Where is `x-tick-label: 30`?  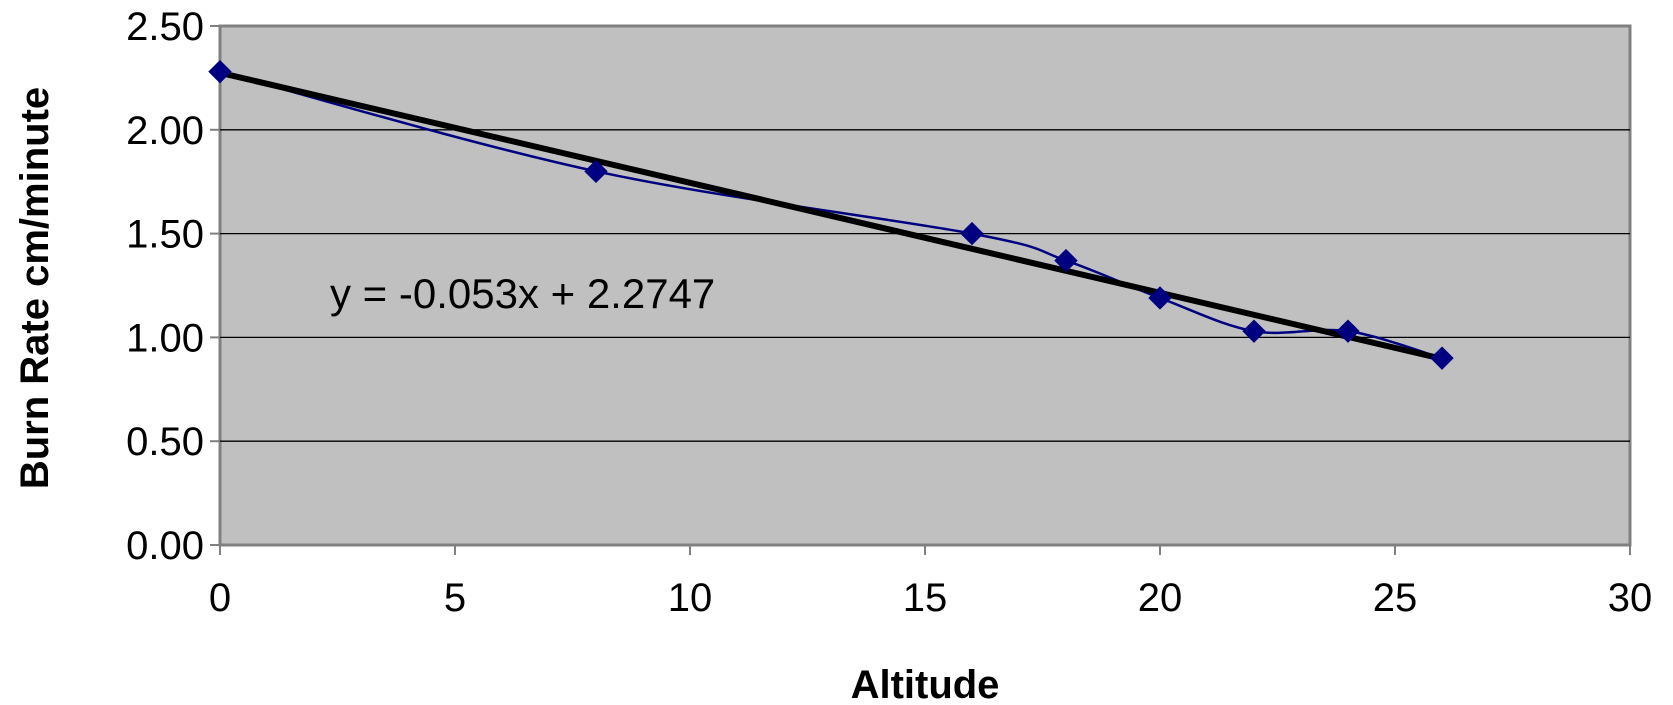
x-tick-label: 30 is located at coordinates (1630, 598).